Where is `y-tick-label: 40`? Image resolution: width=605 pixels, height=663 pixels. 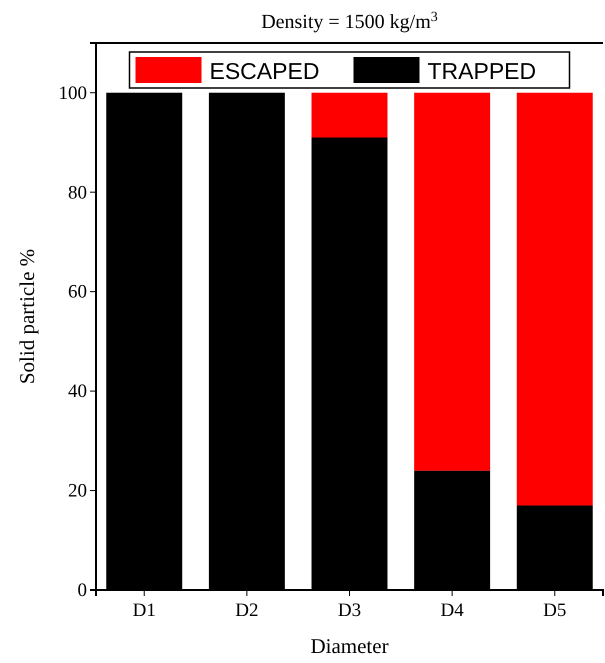
y-tick-label: 40 is located at coordinates (77, 391).